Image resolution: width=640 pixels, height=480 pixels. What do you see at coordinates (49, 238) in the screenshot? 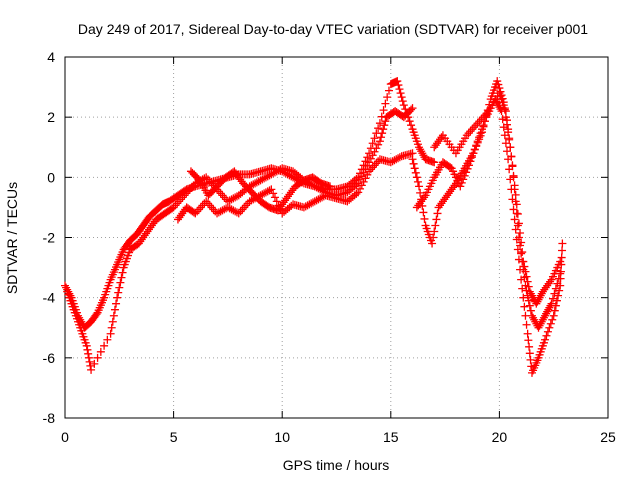
I see `y-tick-label: -2` at bounding box center [49, 238].